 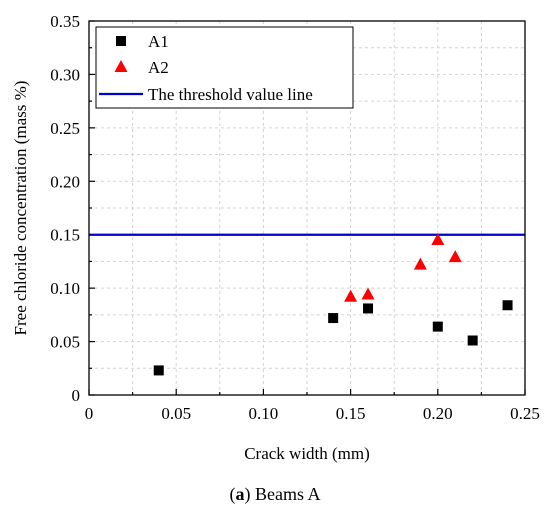 I want to click on legend-label-threshold: The threshold value line, so click(x=230, y=94).